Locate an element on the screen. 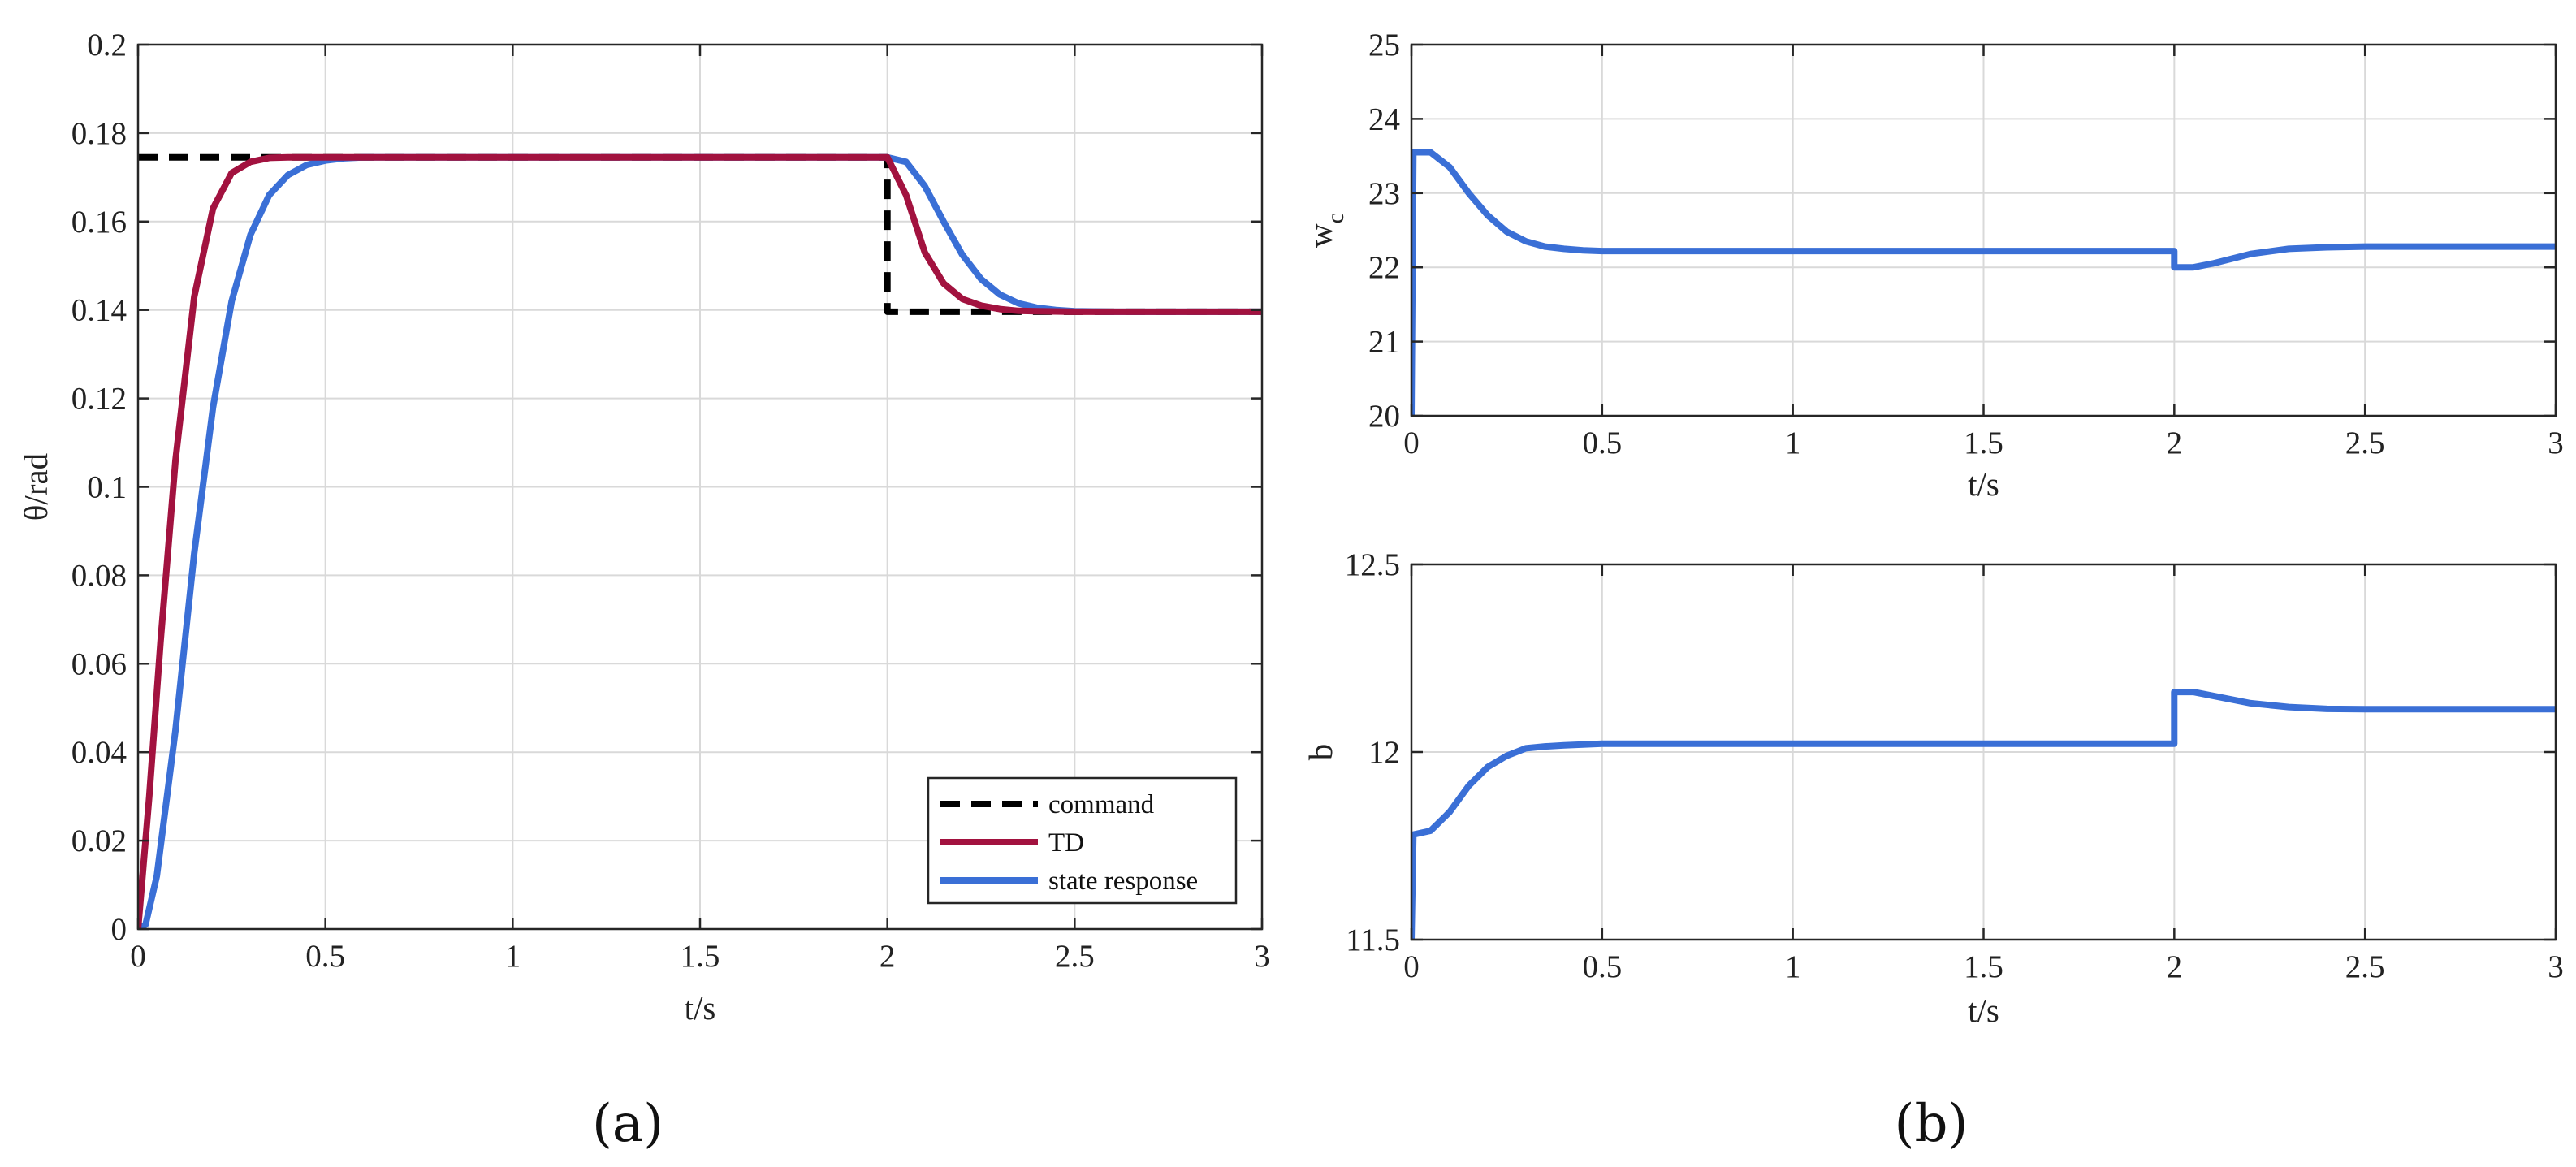 Image resolution: width=2576 pixels, height=1167 pixels. y-axis-label-main: θ/rad is located at coordinates (36, 487).